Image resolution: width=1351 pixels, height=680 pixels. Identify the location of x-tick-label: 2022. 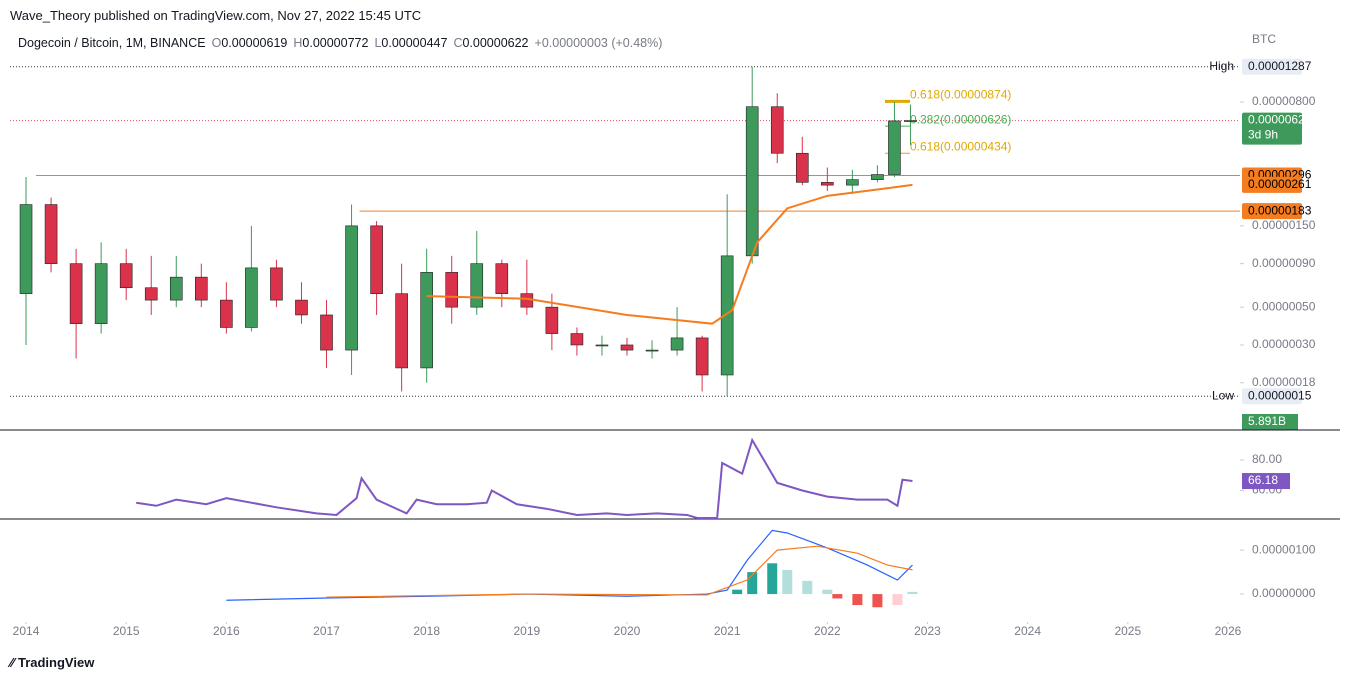
(827, 631).